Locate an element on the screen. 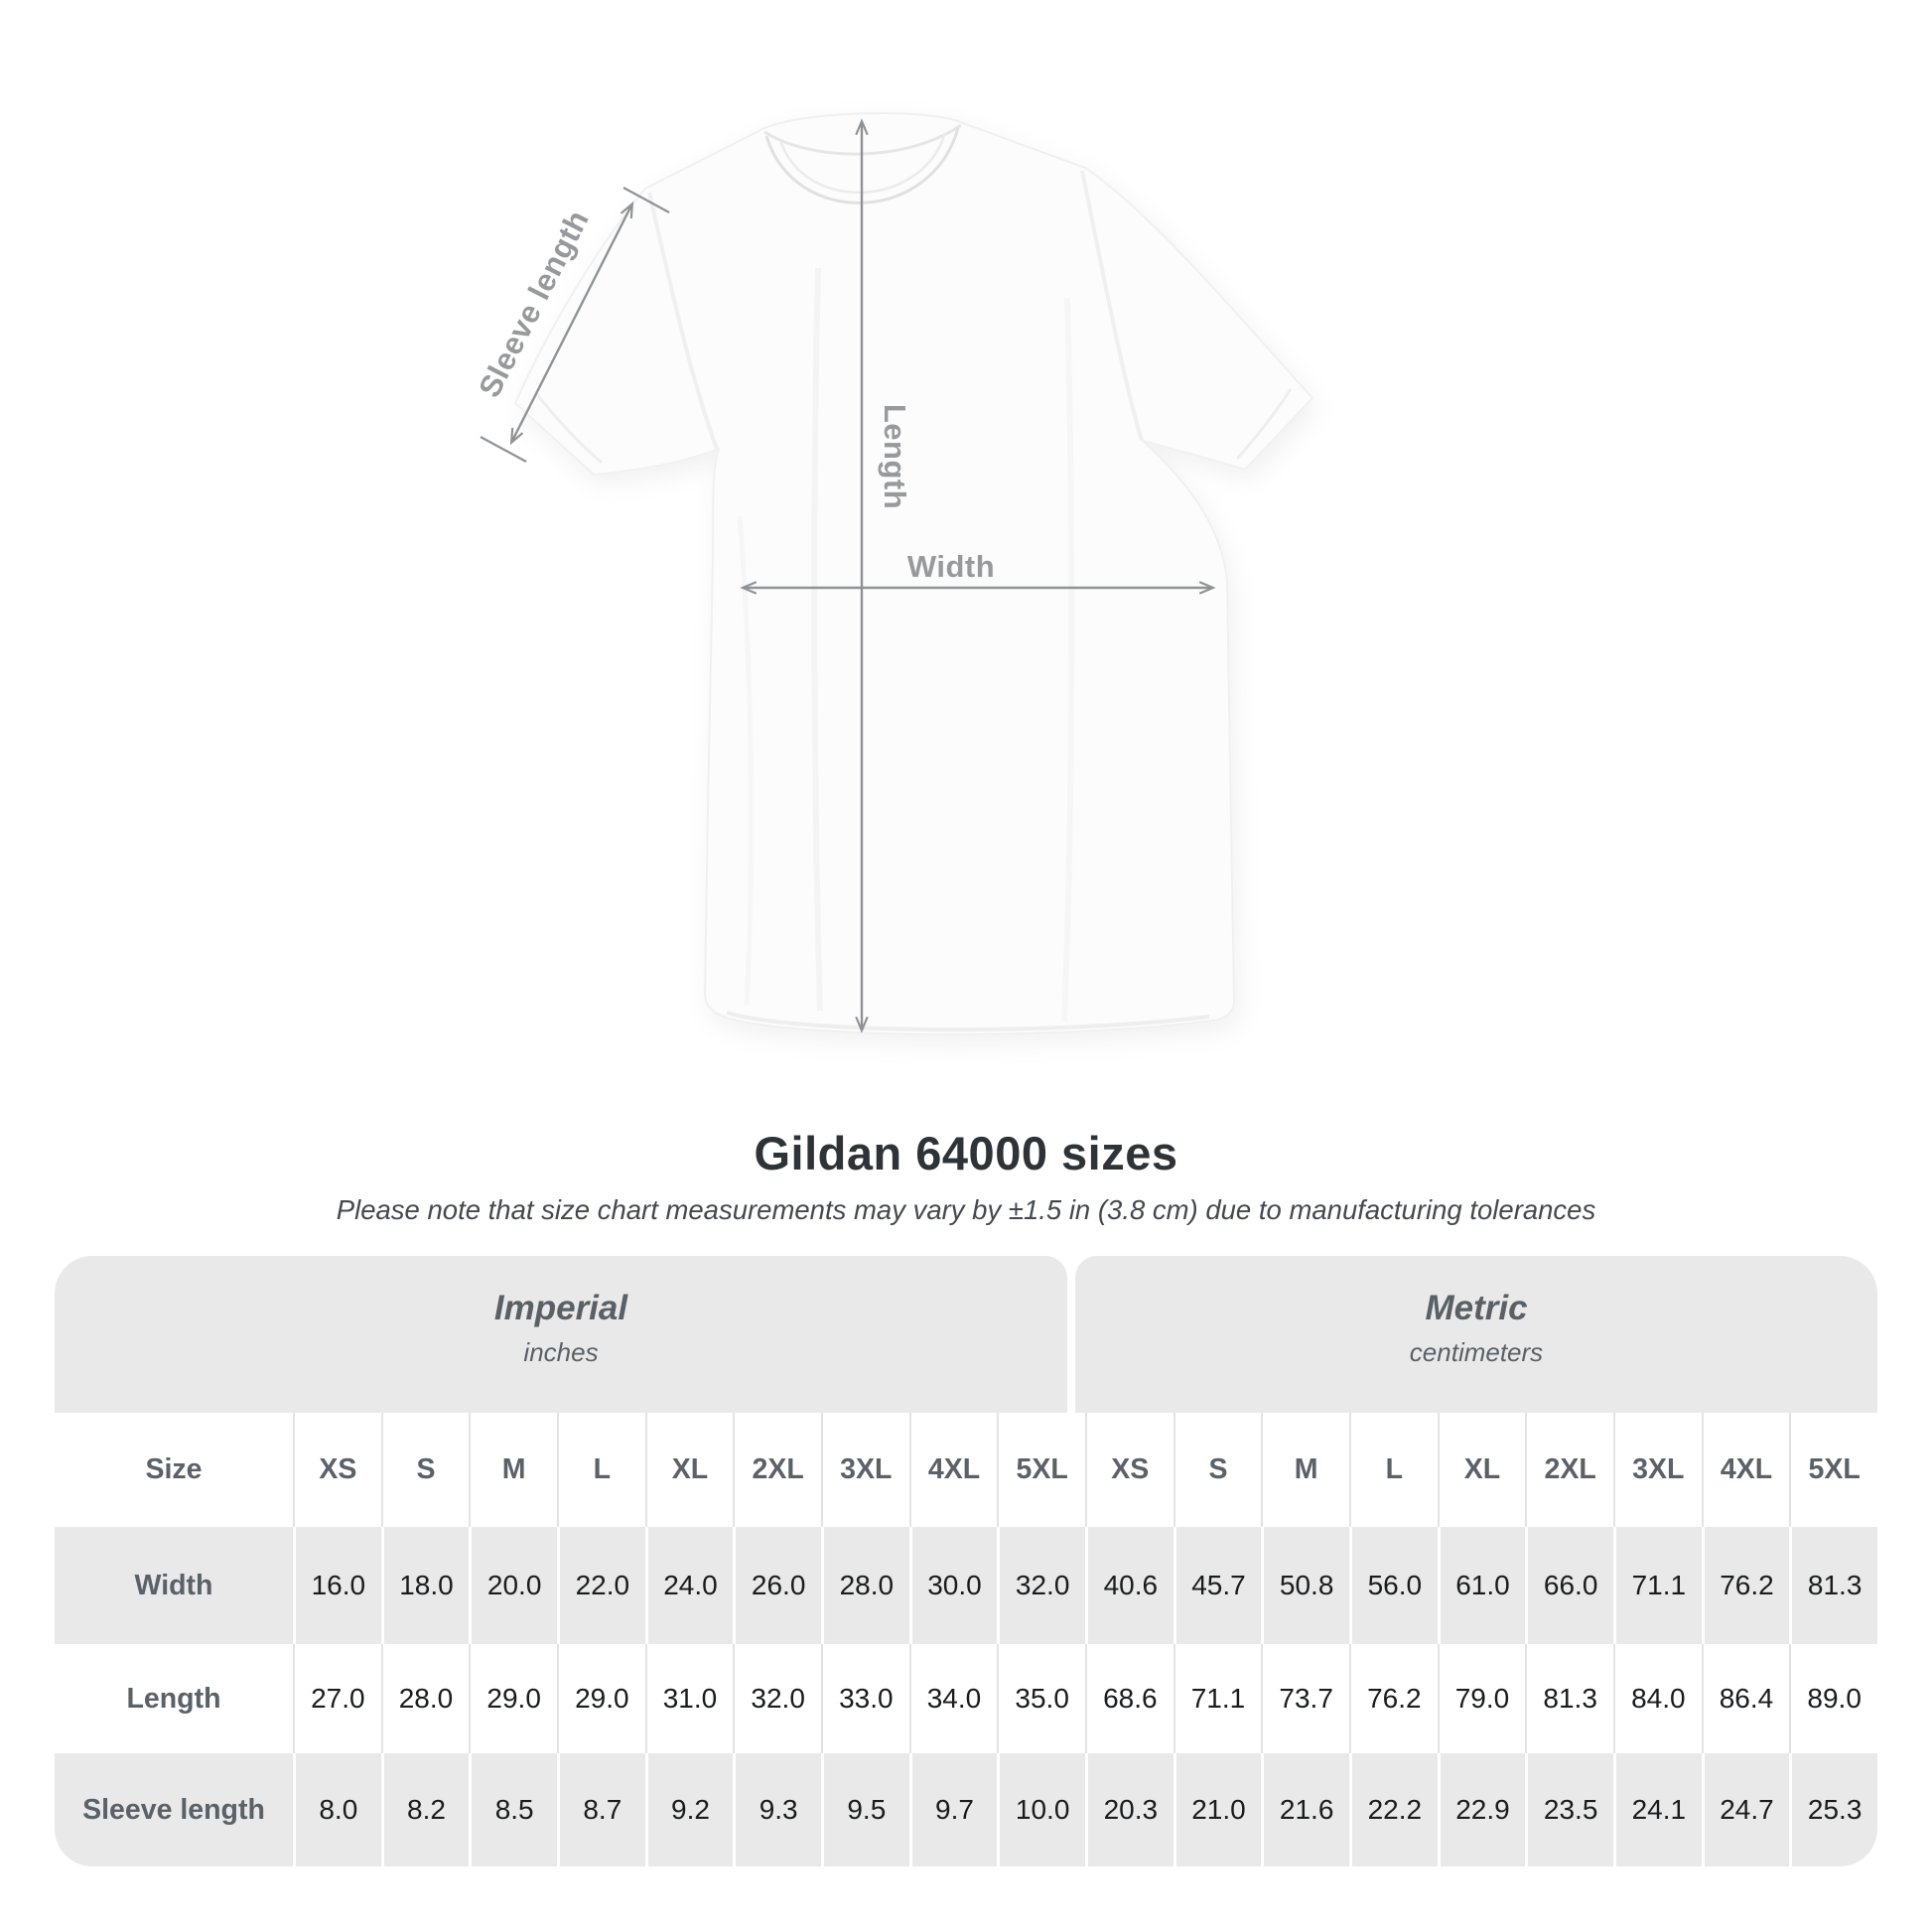 This screenshot has height=1932, width=1932. value-cell: 79.0 is located at coordinates (1481, 1698).